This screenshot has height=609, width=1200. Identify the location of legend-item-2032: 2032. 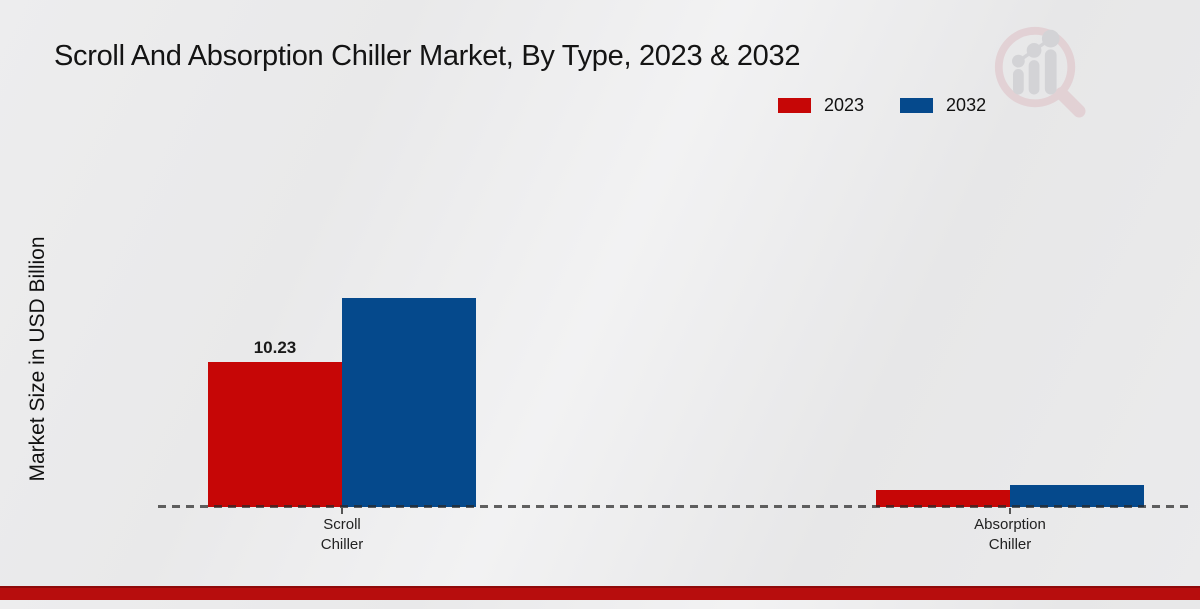
(943, 105).